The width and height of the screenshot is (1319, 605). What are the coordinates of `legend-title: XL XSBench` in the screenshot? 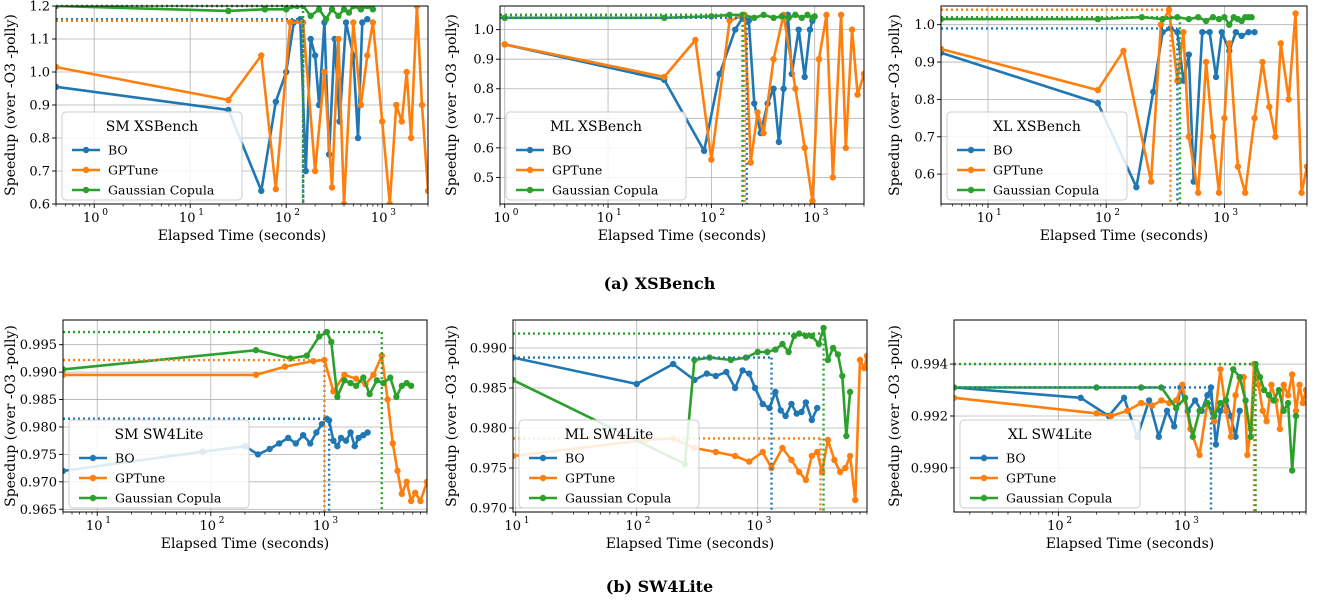 It's located at (1037, 127).